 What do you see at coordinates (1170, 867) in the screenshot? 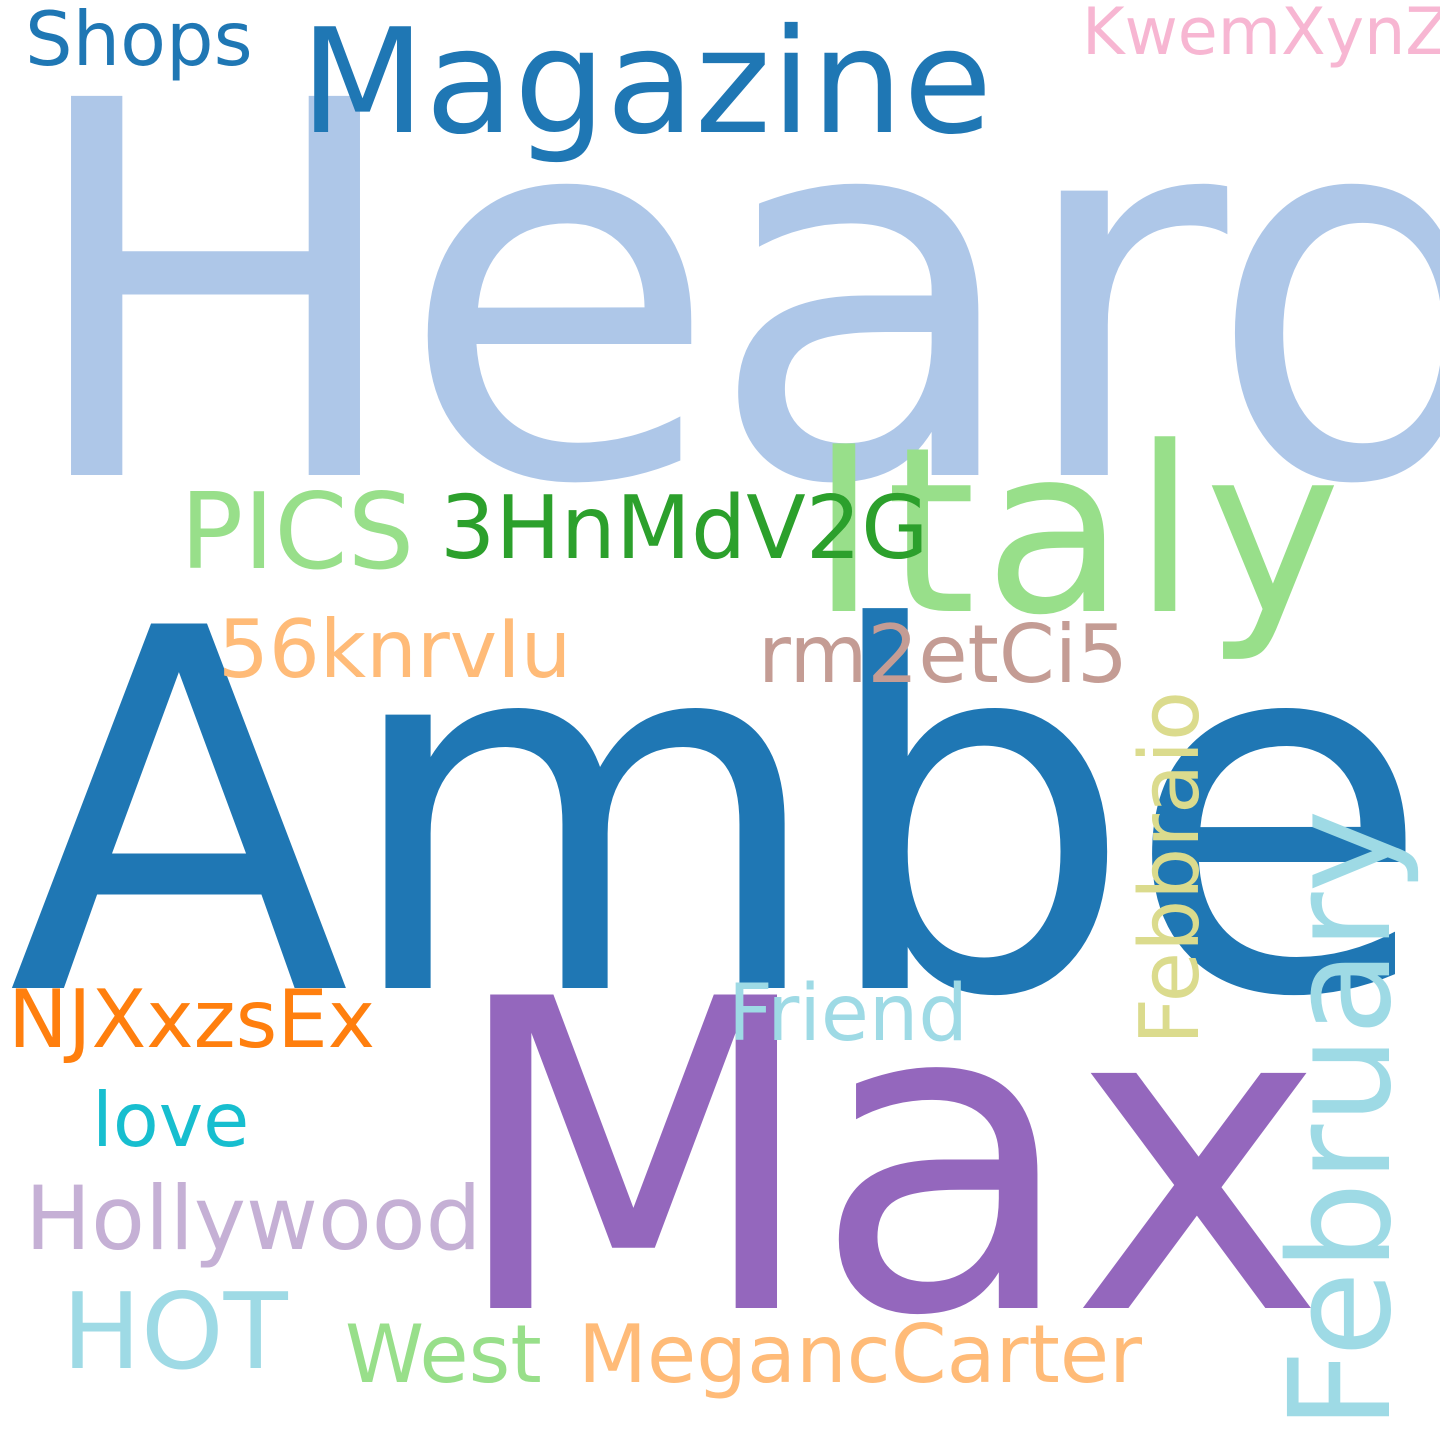
I see `word-febbraio: Febbraio` at bounding box center [1170, 867].